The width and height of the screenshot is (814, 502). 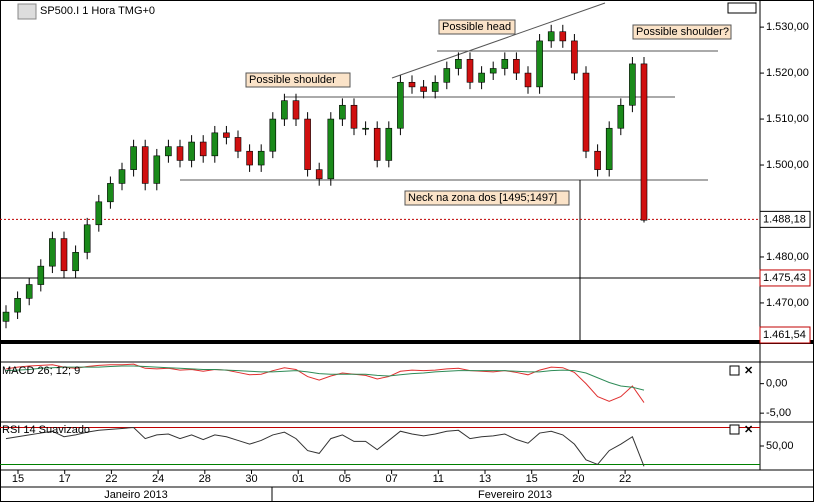 What do you see at coordinates (298, 479) in the screenshot?
I see `x-tick-label: 01` at bounding box center [298, 479].